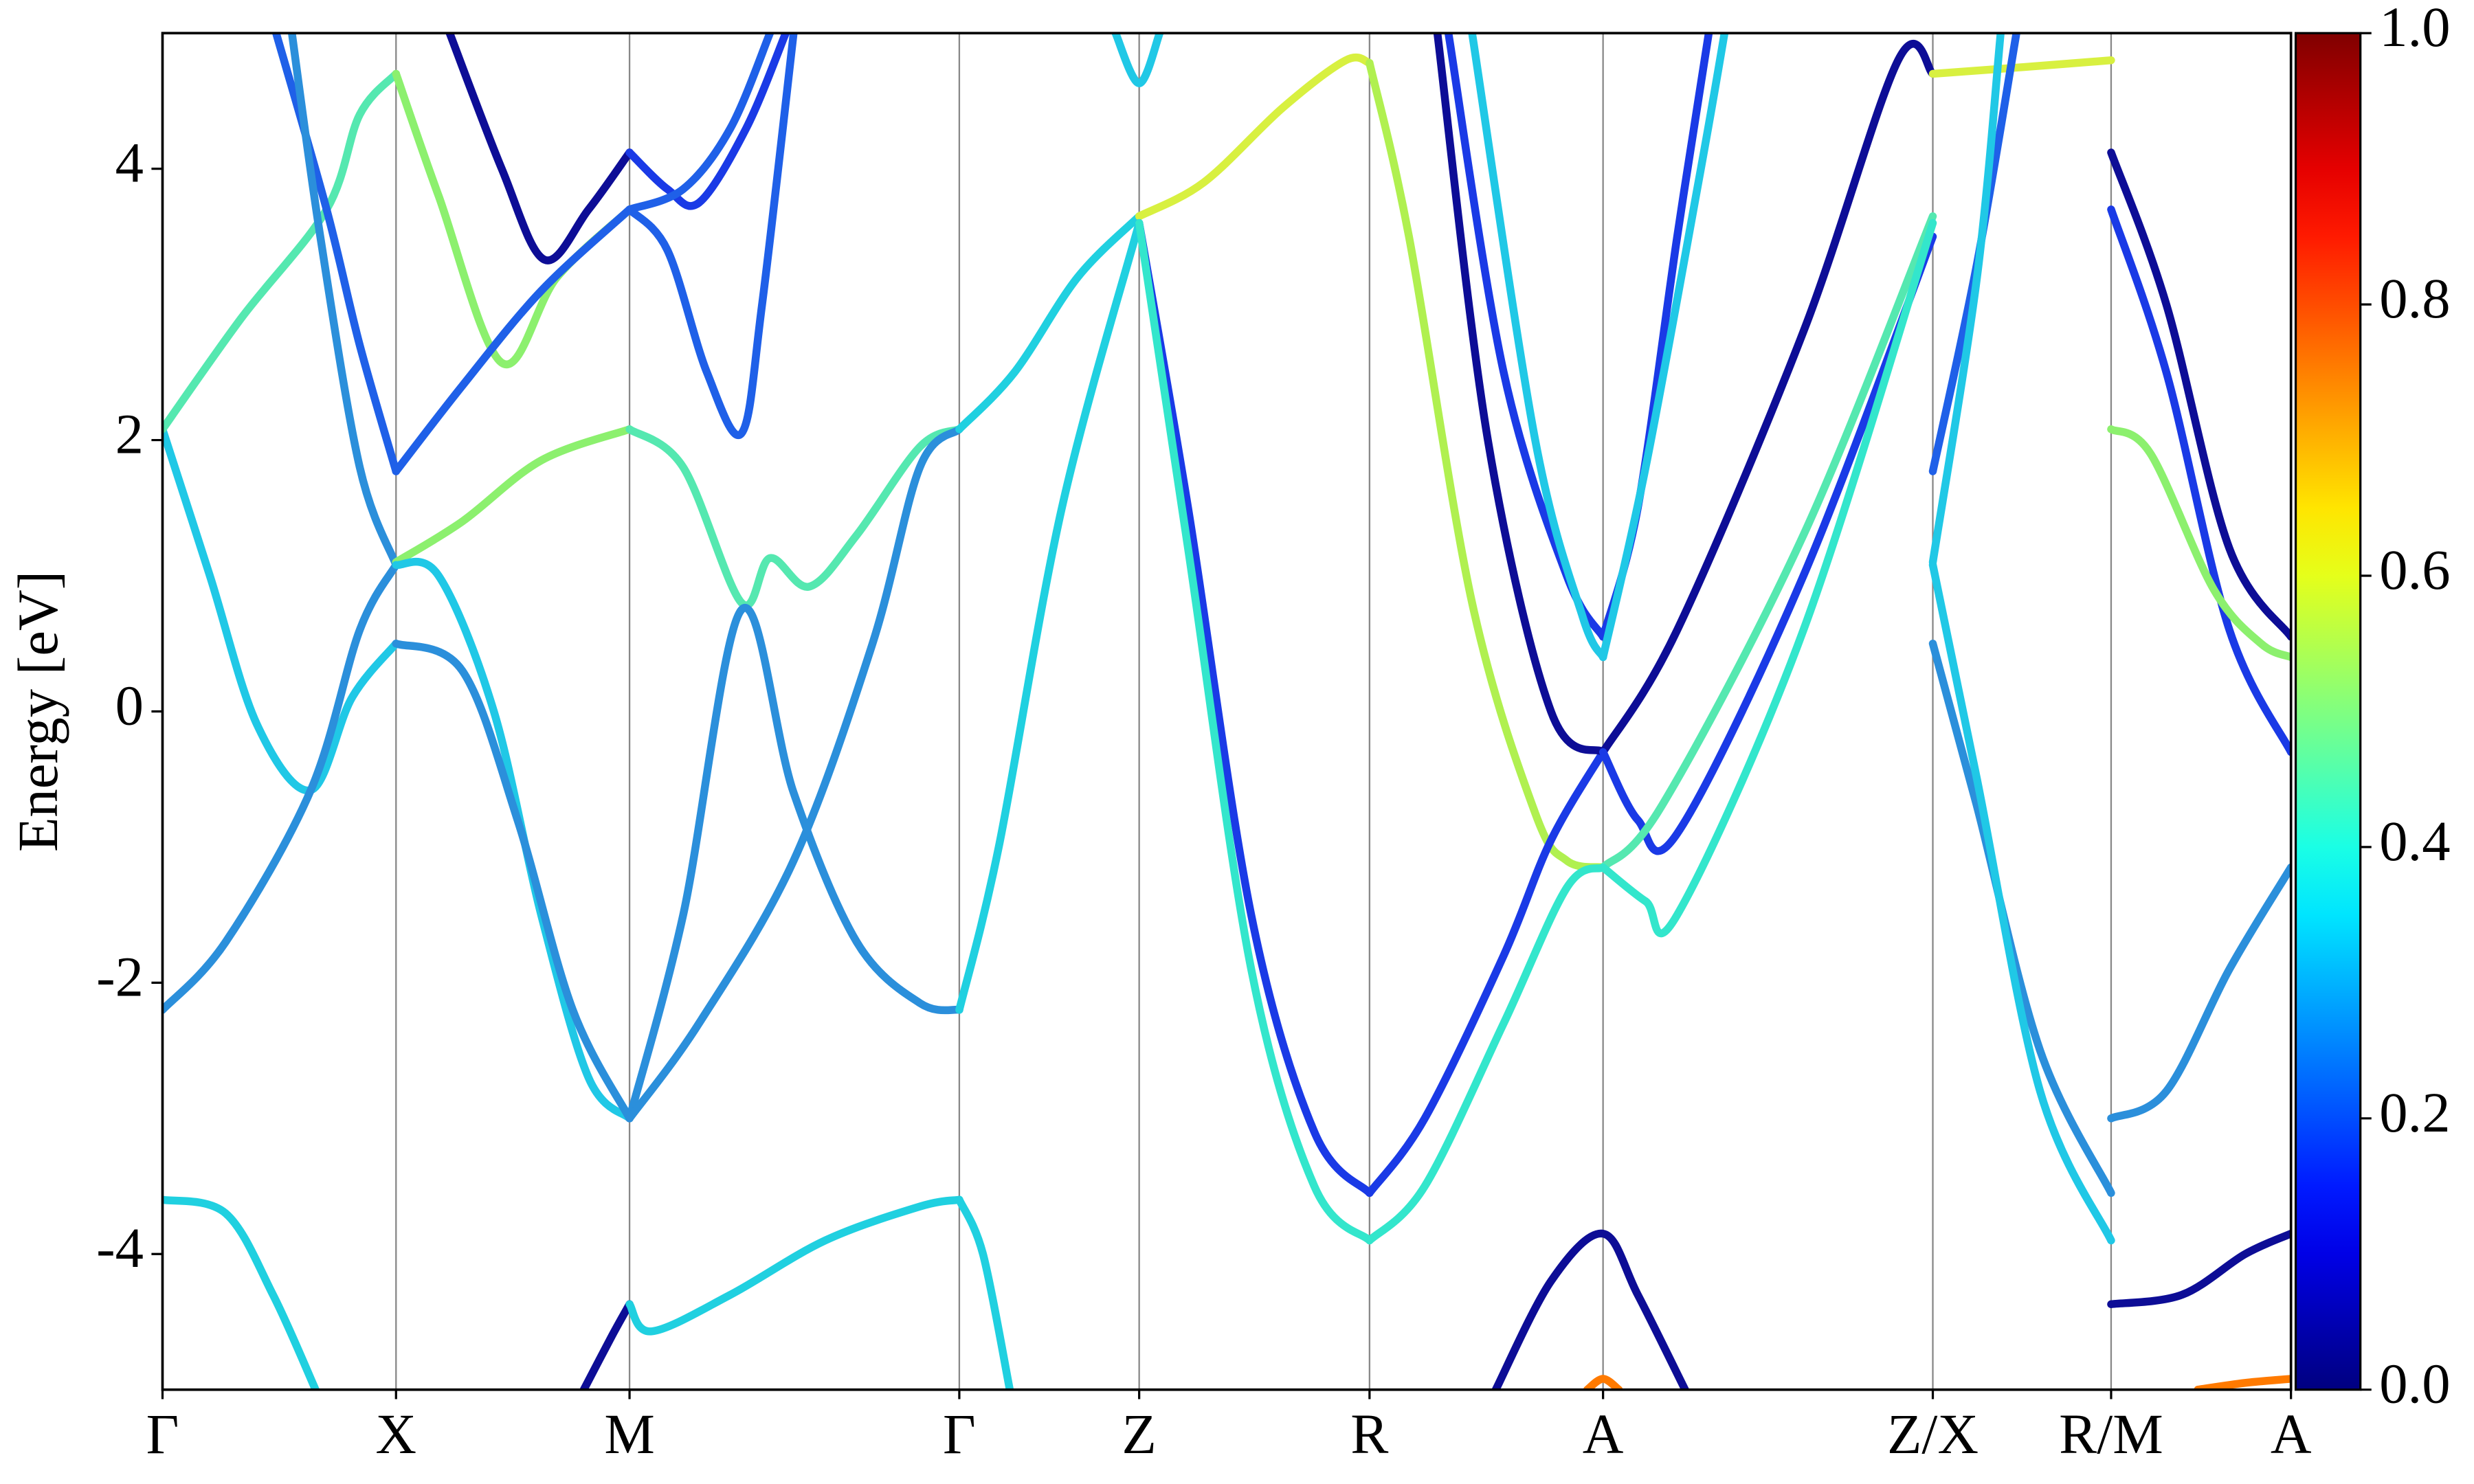 The image size is (2474, 1484). I want to click on x-tick-label: M, so click(629, 1434).